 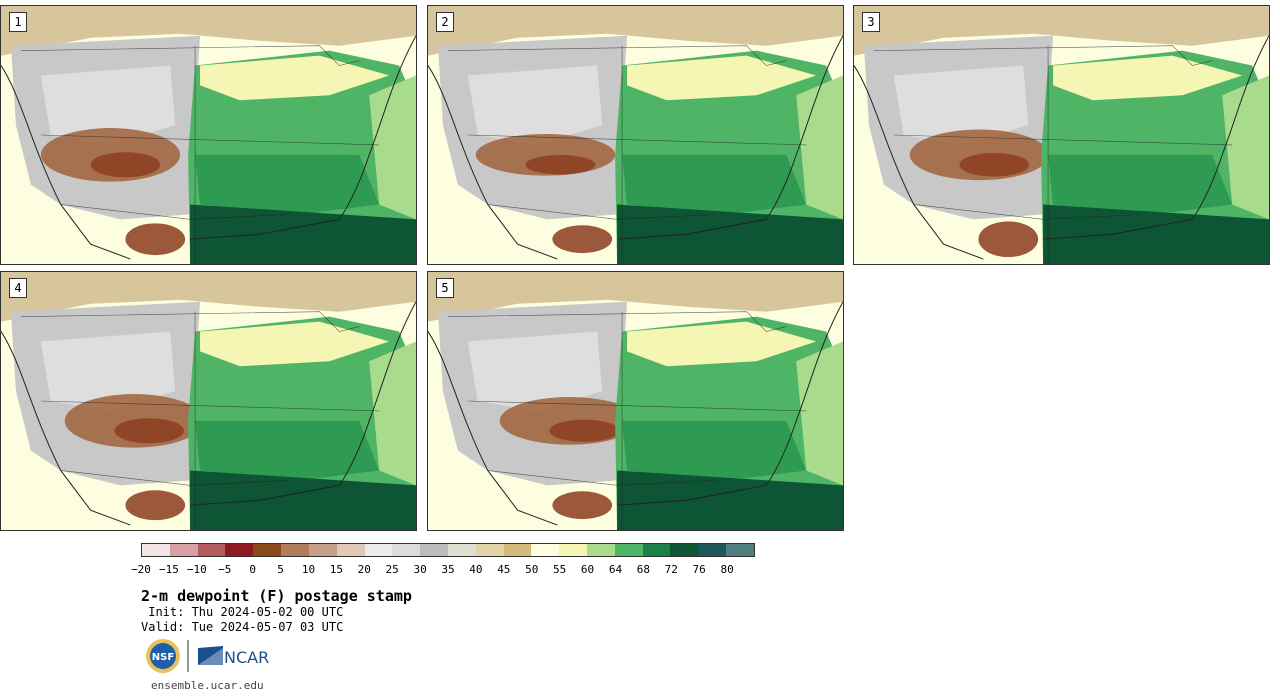 What do you see at coordinates (141, 569) in the screenshot?
I see `colorbar-tick-label: −20` at bounding box center [141, 569].